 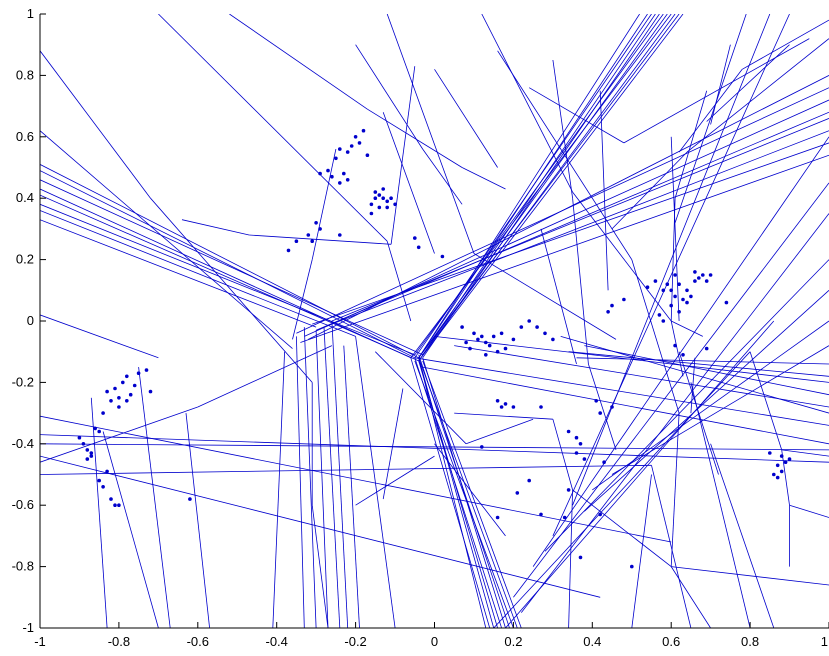 What do you see at coordinates (434, 641) in the screenshot?
I see `x-tick-label-5: 0` at bounding box center [434, 641].